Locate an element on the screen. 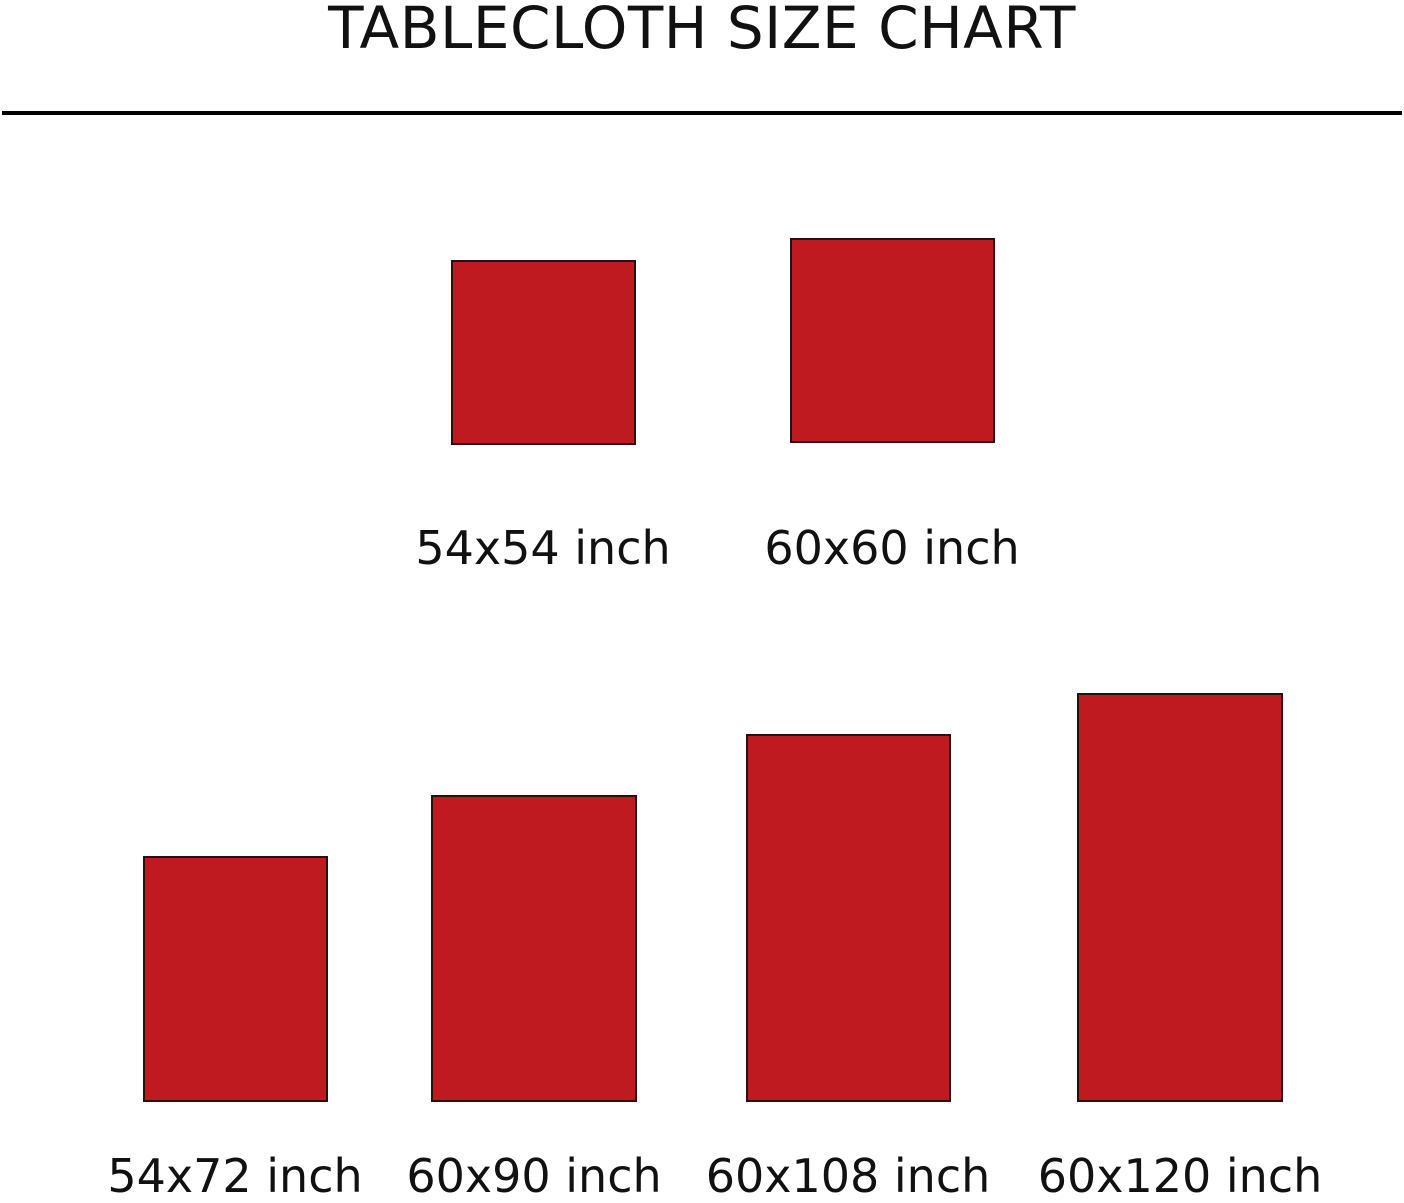  size-label-60x90: 60x90 inch is located at coordinates (534, 1176).